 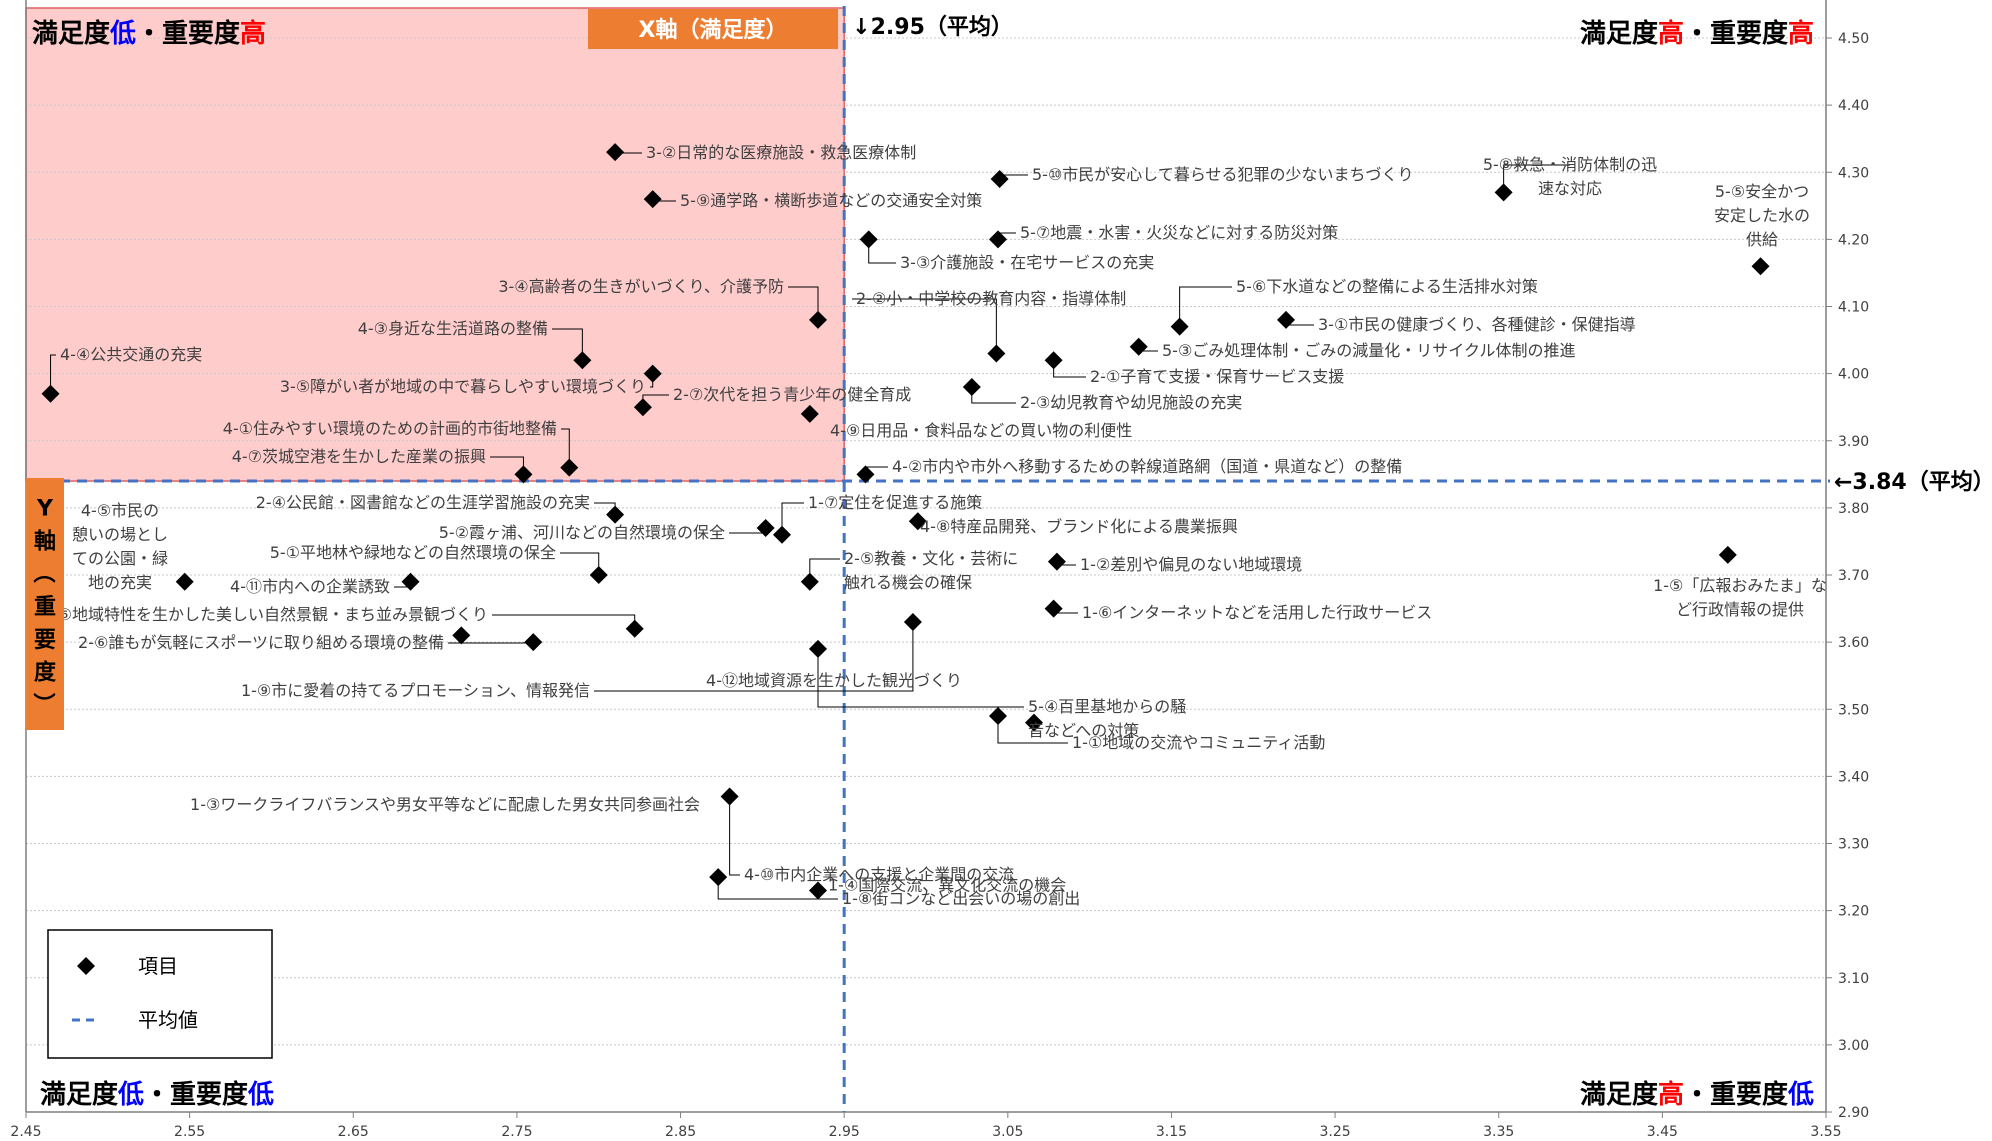 I want to click on data-point-label: 1-①地域の交流やコミュニティ活動, so click(x=1198, y=742).